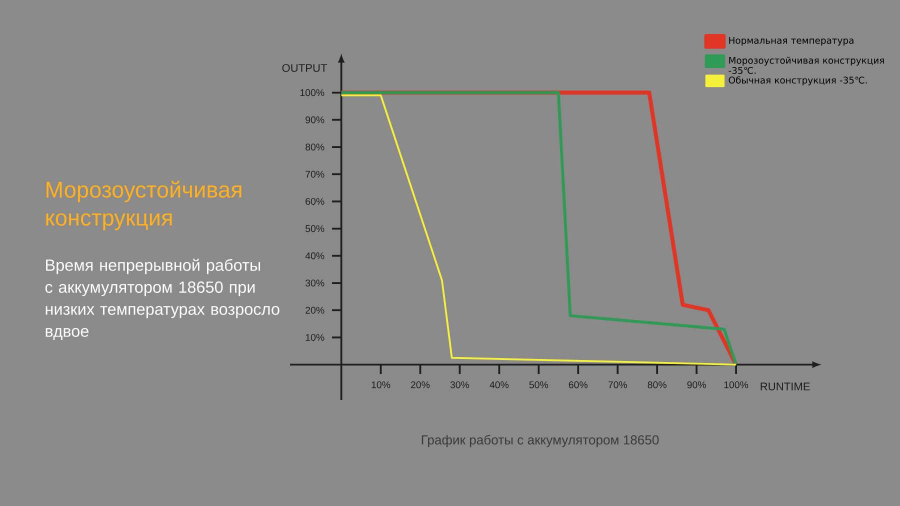  Describe the element at coordinates (315, 310) in the screenshot. I see `y-tick-label: 20%` at that location.